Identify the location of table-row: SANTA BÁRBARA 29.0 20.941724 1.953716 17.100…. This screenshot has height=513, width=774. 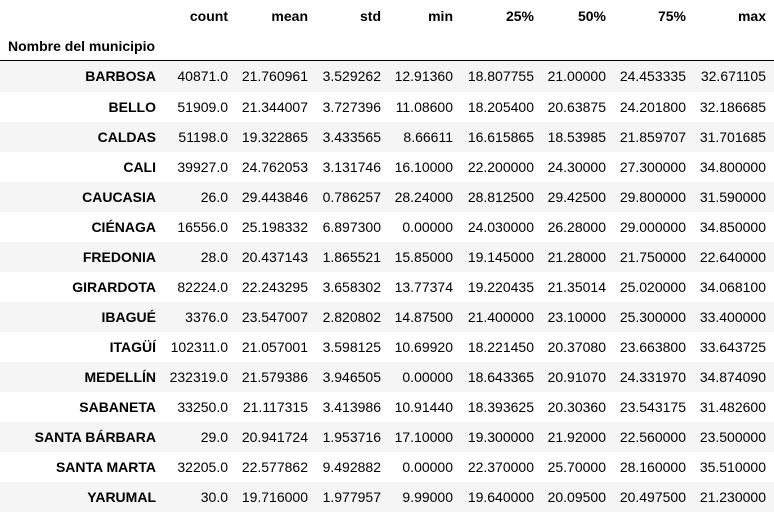
(387, 436).